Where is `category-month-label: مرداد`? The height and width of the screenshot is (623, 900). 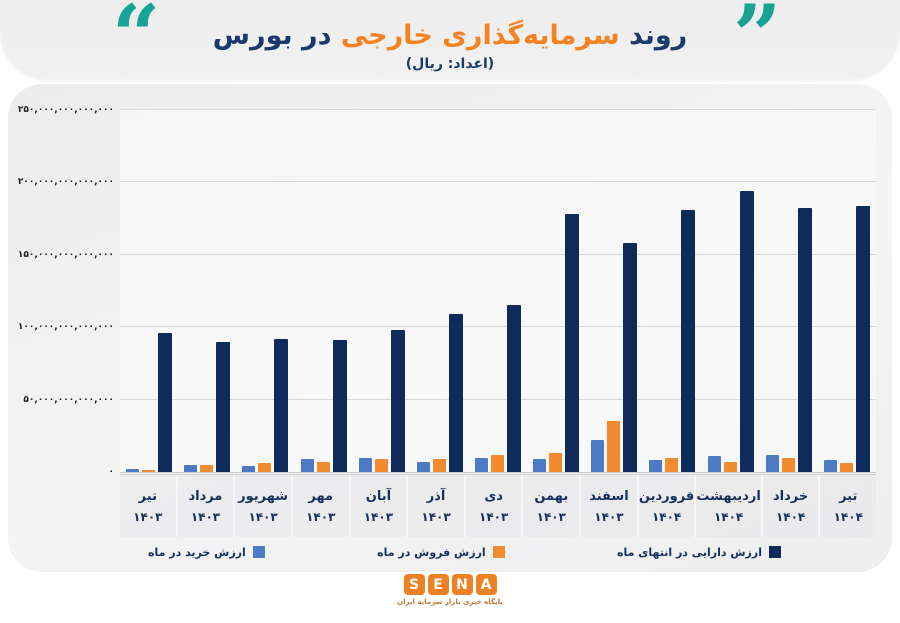 category-month-label: مرداد is located at coordinates (205, 496).